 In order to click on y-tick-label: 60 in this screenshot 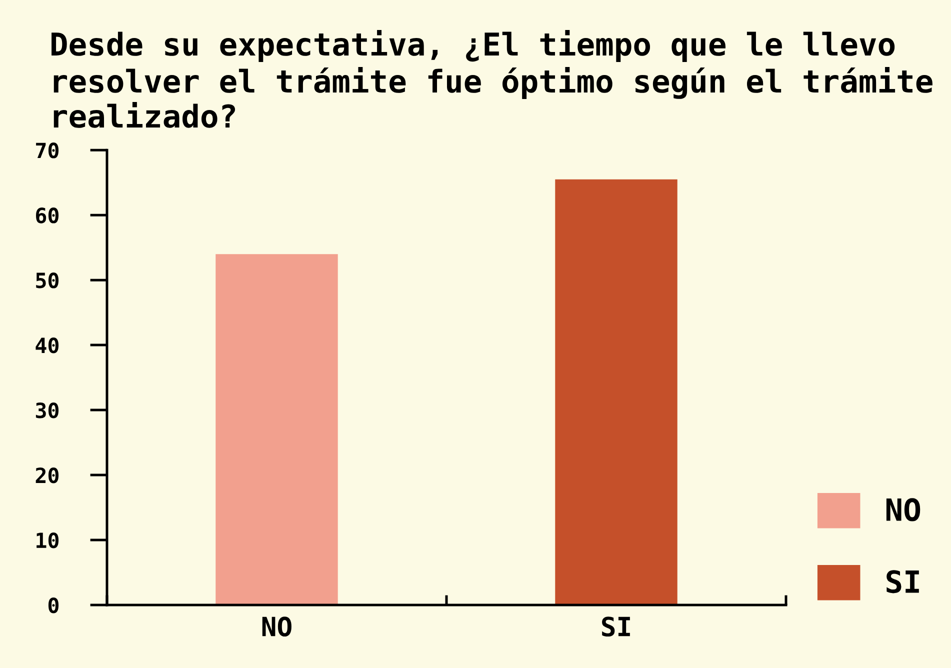, I will do `click(47, 216)`.